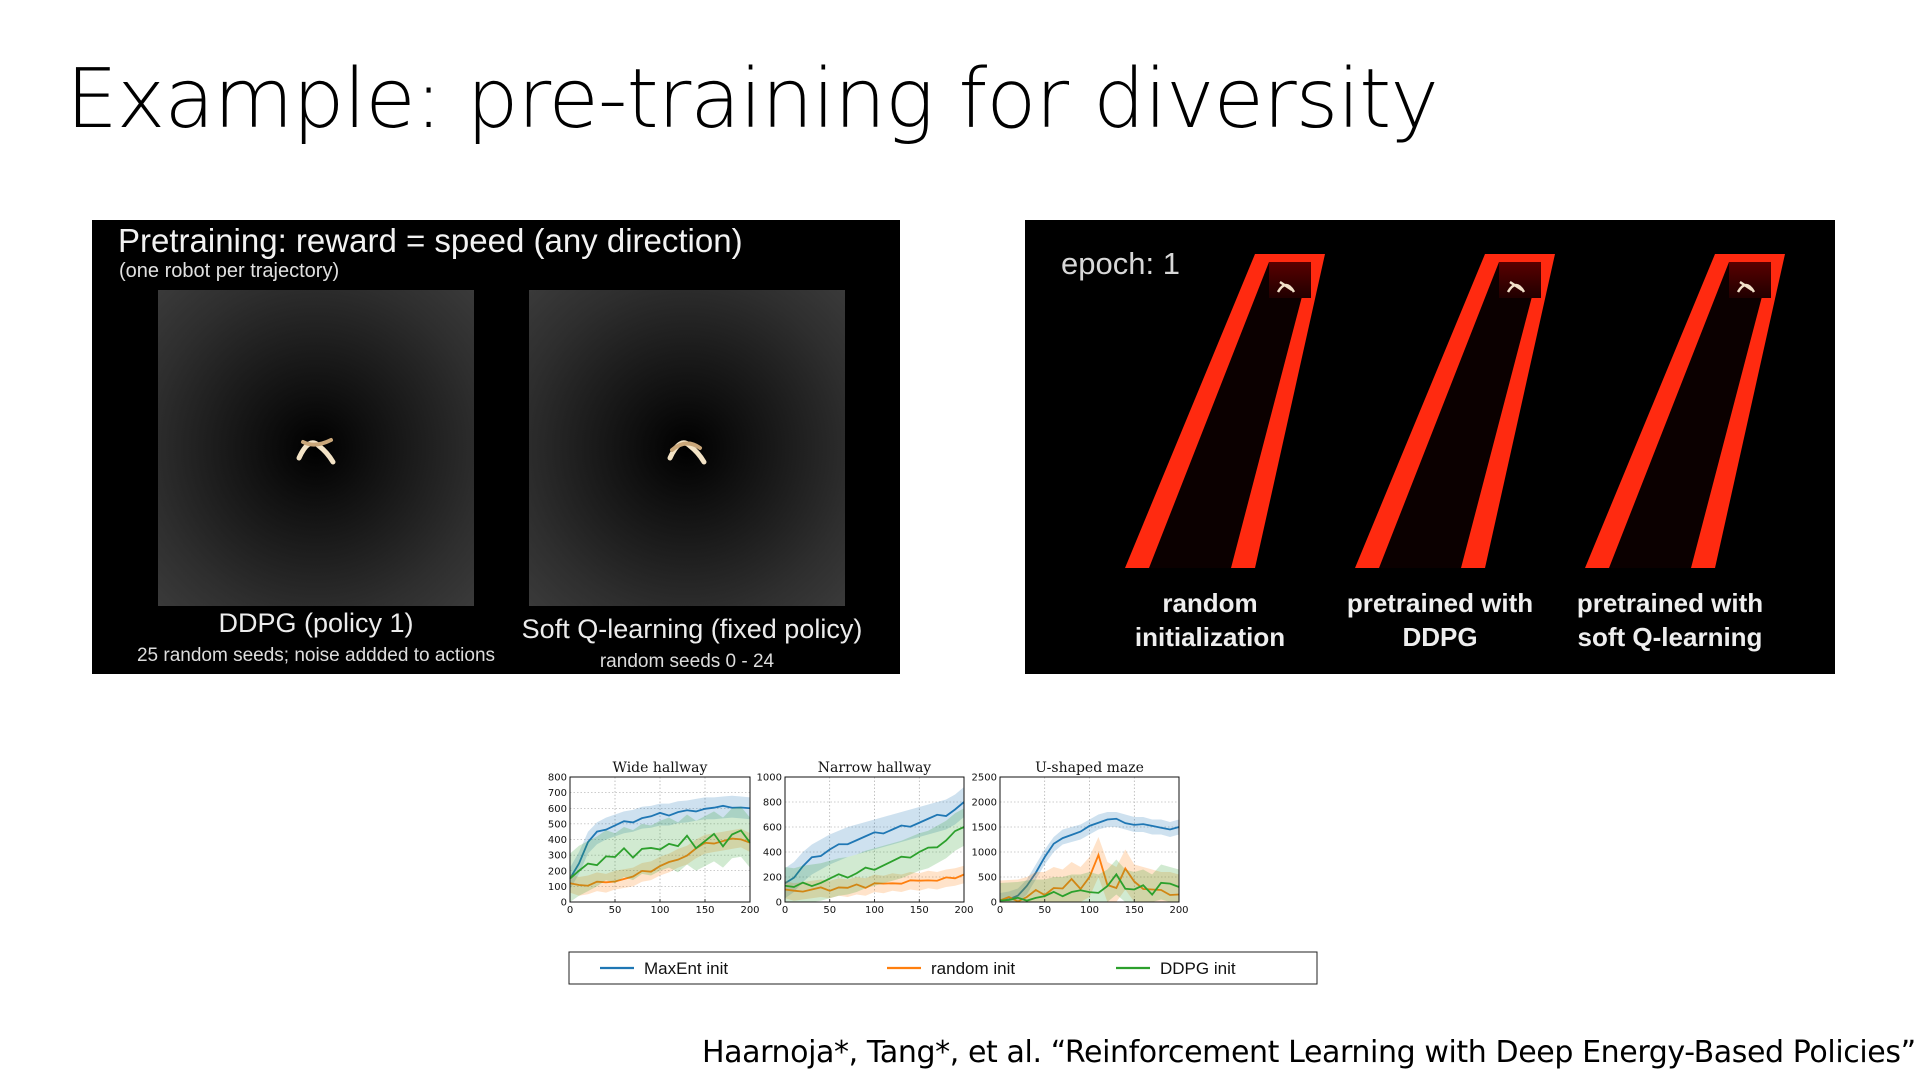 This screenshot has height=1080, width=1920. I want to click on legend-label: MaxEnt init, so click(686, 968).